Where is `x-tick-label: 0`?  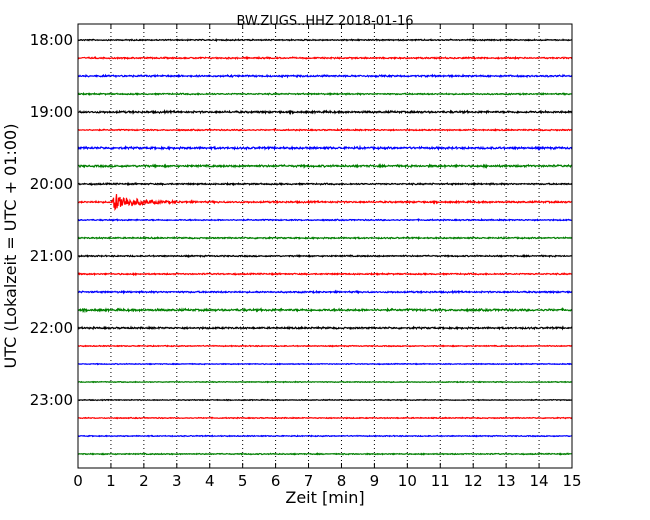 x-tick-label: 0 is located at coordinates (78, 481).